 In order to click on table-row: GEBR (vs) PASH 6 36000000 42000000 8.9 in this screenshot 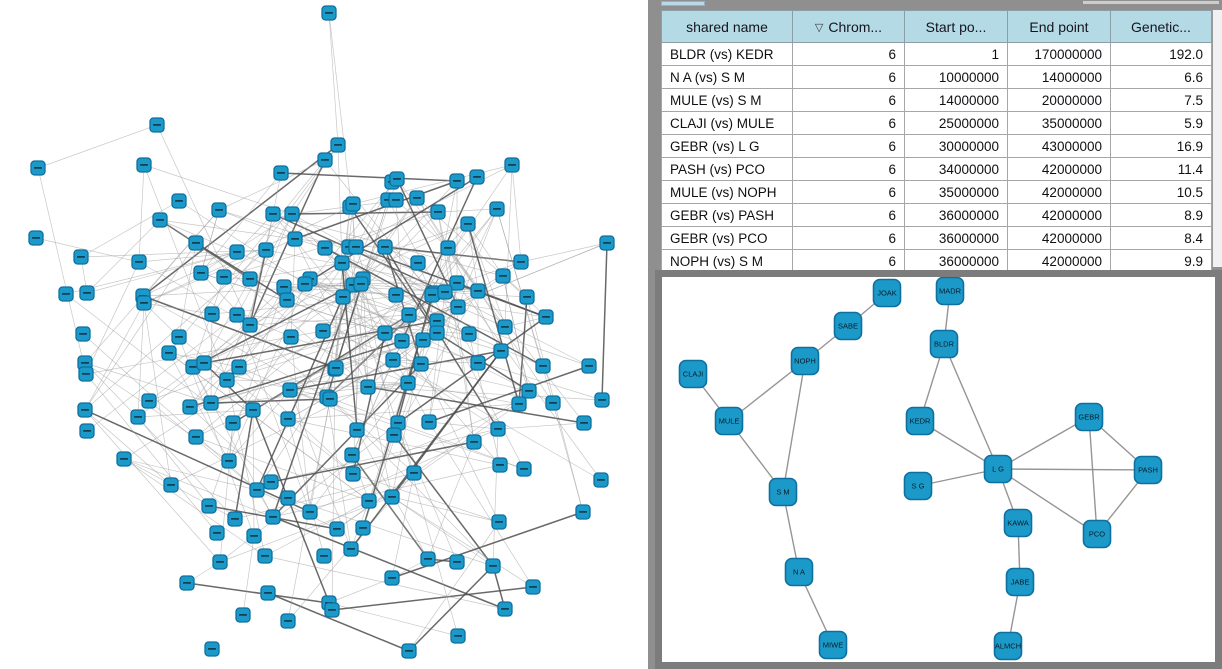, I will do `click(936, 215)`.